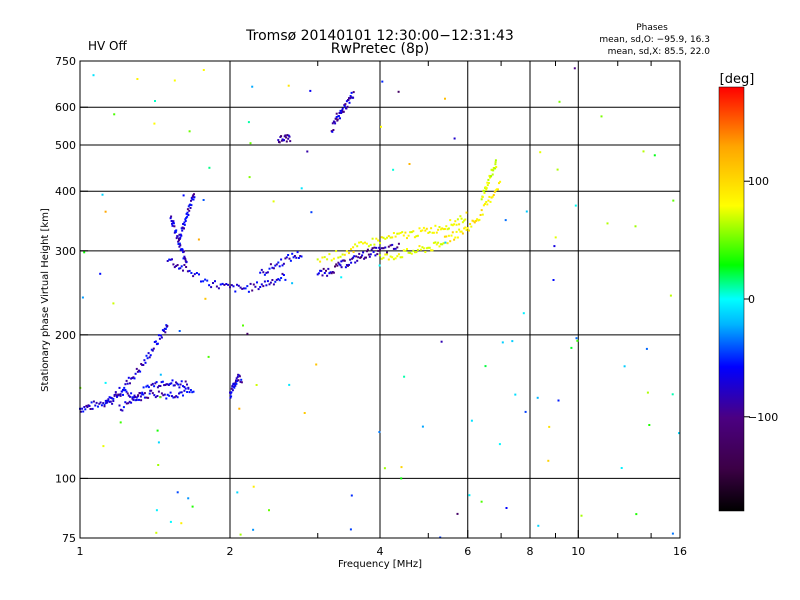 The height and width of the screenshot is (600, 800). I want to click on x-axis-label: Frequency [MHz], so click(380, 564).